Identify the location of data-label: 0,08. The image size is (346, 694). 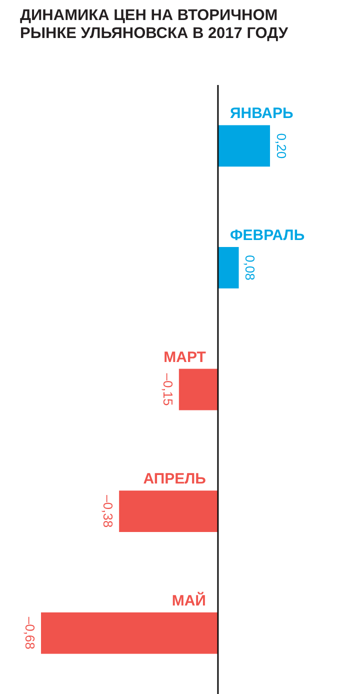
(250, 267).